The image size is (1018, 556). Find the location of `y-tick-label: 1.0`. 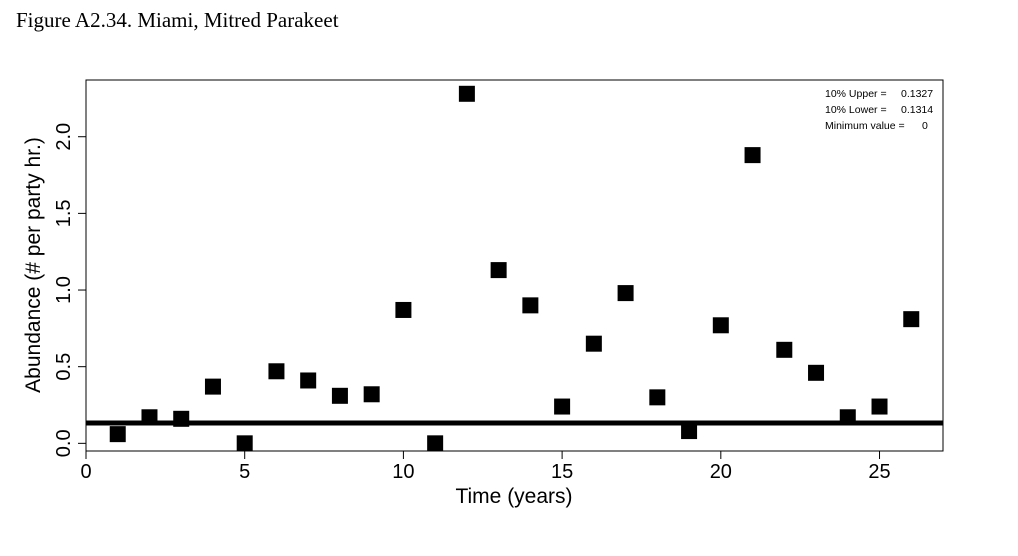

y-tick-label: 1.0 is located at coordinates (64, 290).